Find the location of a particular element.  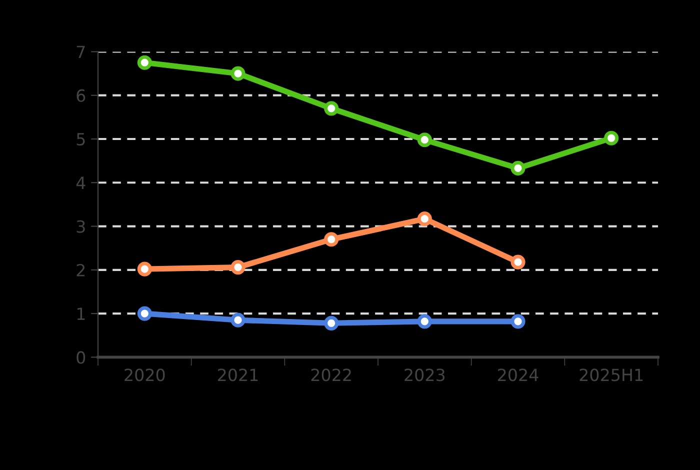

x-tick-label: 2020 is located at coordinates (144, 375).